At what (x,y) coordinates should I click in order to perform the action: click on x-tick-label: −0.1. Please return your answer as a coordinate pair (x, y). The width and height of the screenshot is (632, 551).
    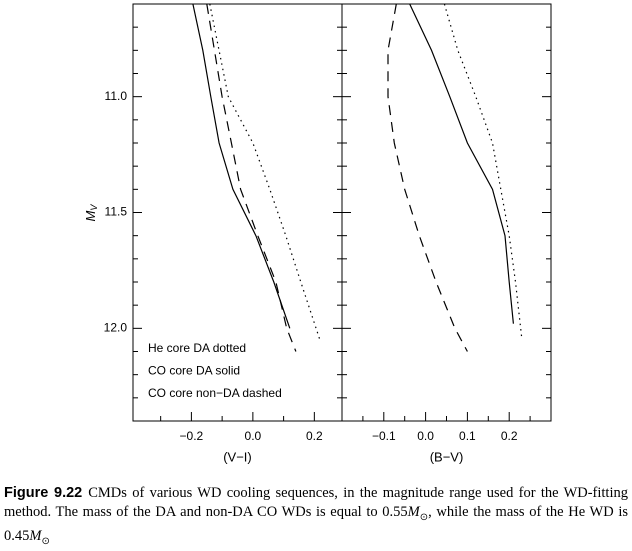
    Looking at the image, I should click on (384, 436).